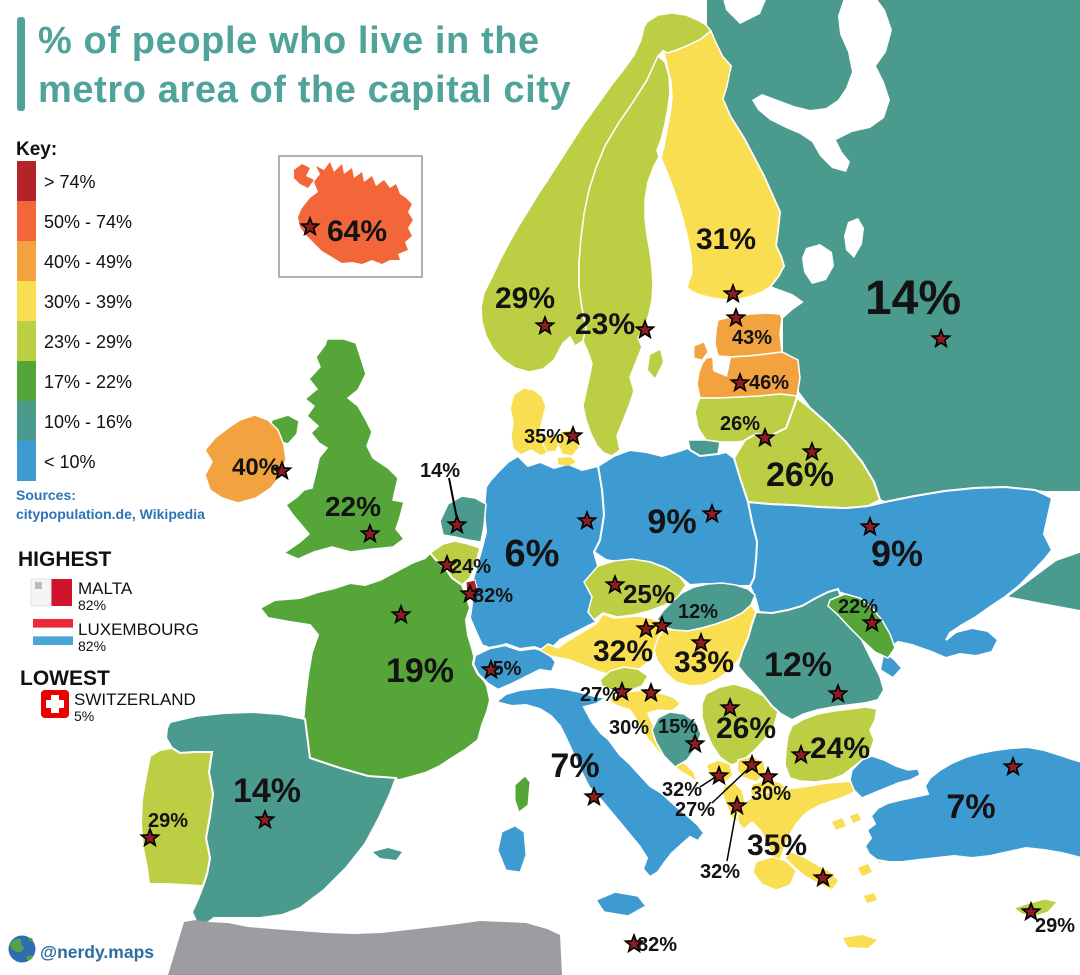 The width and height of the screenshot is (1080, 975). What do you see at coordinates (769, 383) in the screenshot?
I see `svg-text: 46%` at bounding box center [769, 383].